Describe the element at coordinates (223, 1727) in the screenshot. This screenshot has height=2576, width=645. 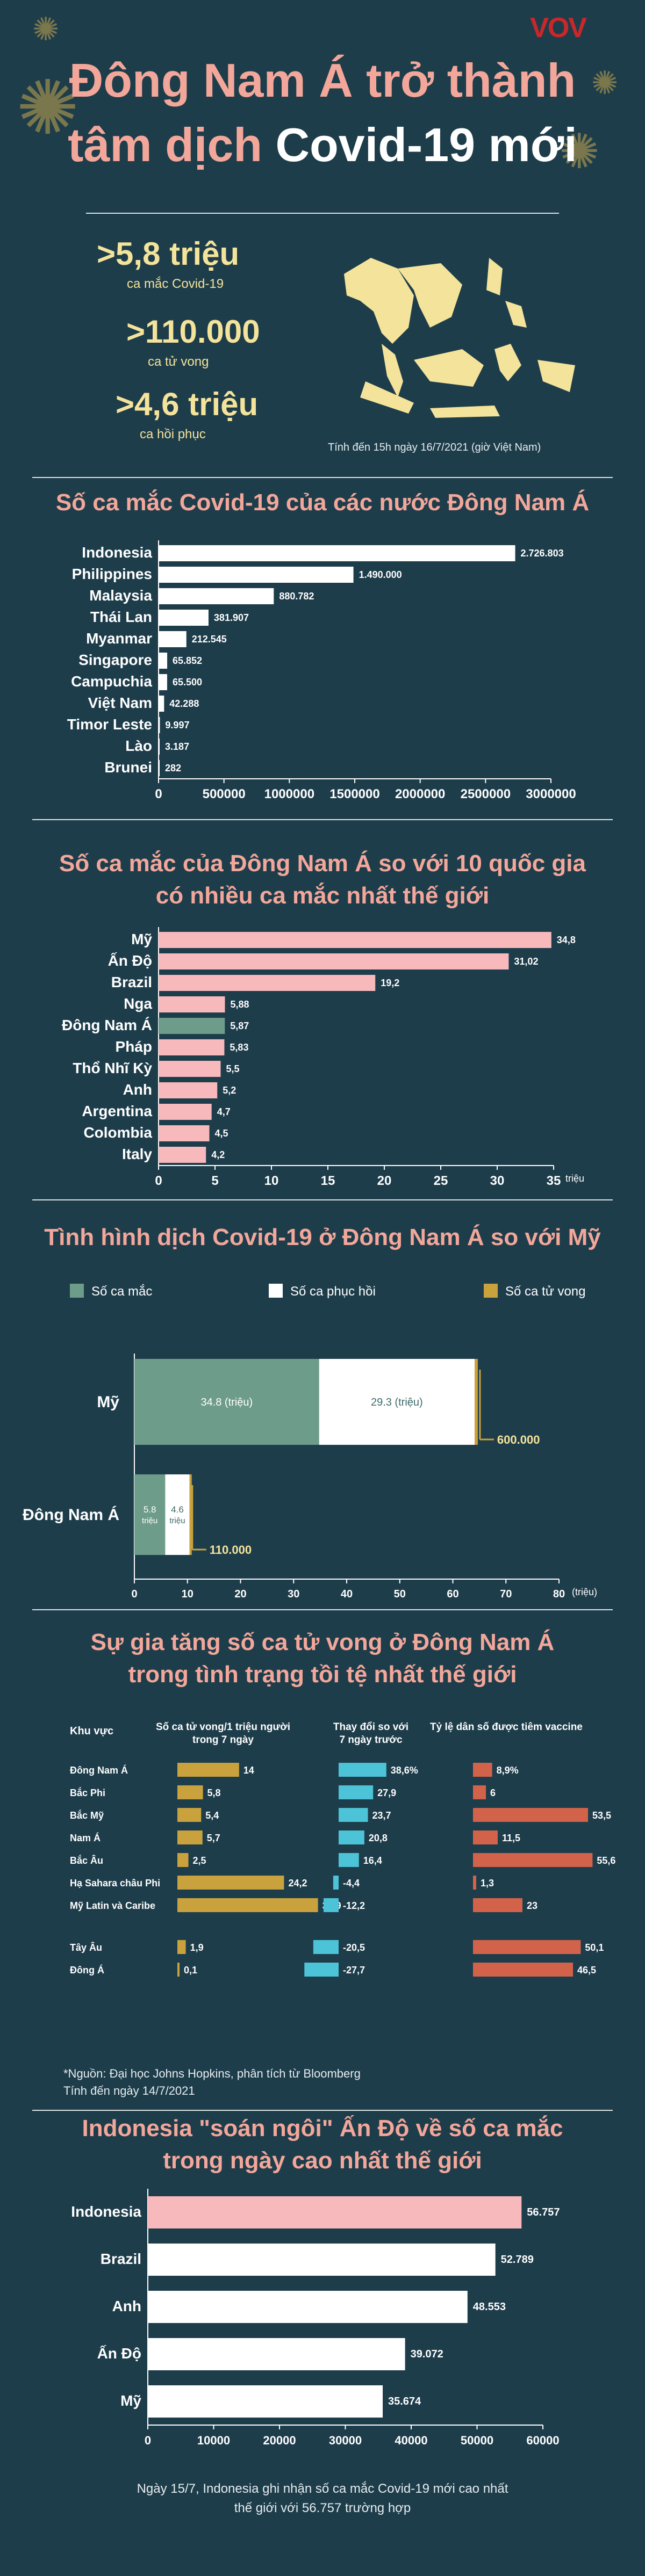
I see `header-deaths: Số ca tử vong/1 triệu người` at that location.